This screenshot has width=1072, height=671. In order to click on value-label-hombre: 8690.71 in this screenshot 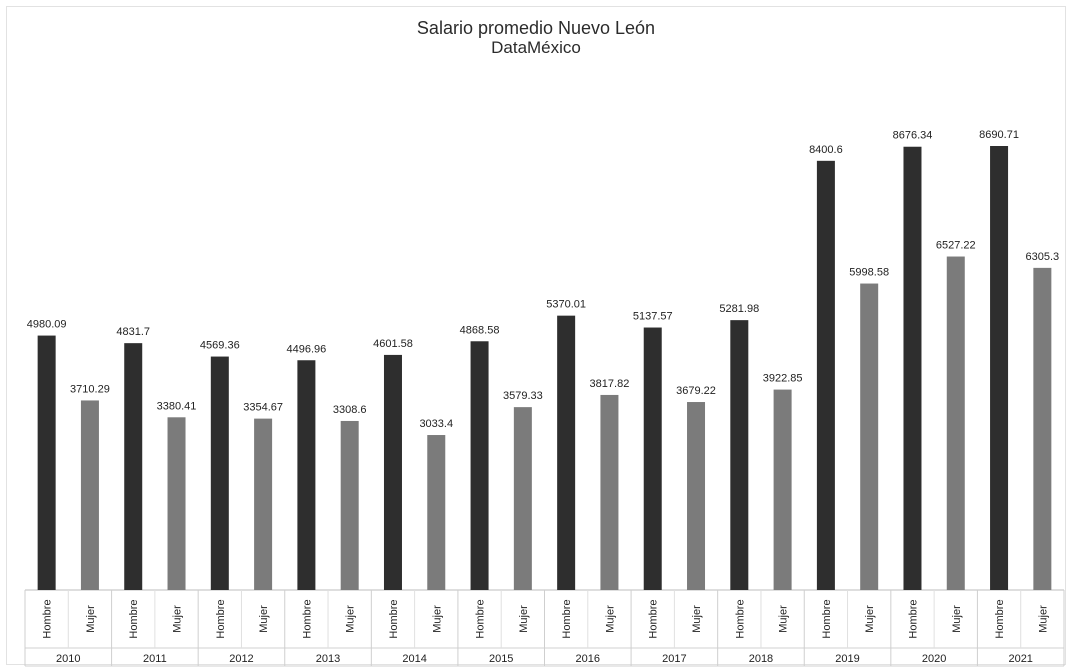, I will do `click(999, 135)`.